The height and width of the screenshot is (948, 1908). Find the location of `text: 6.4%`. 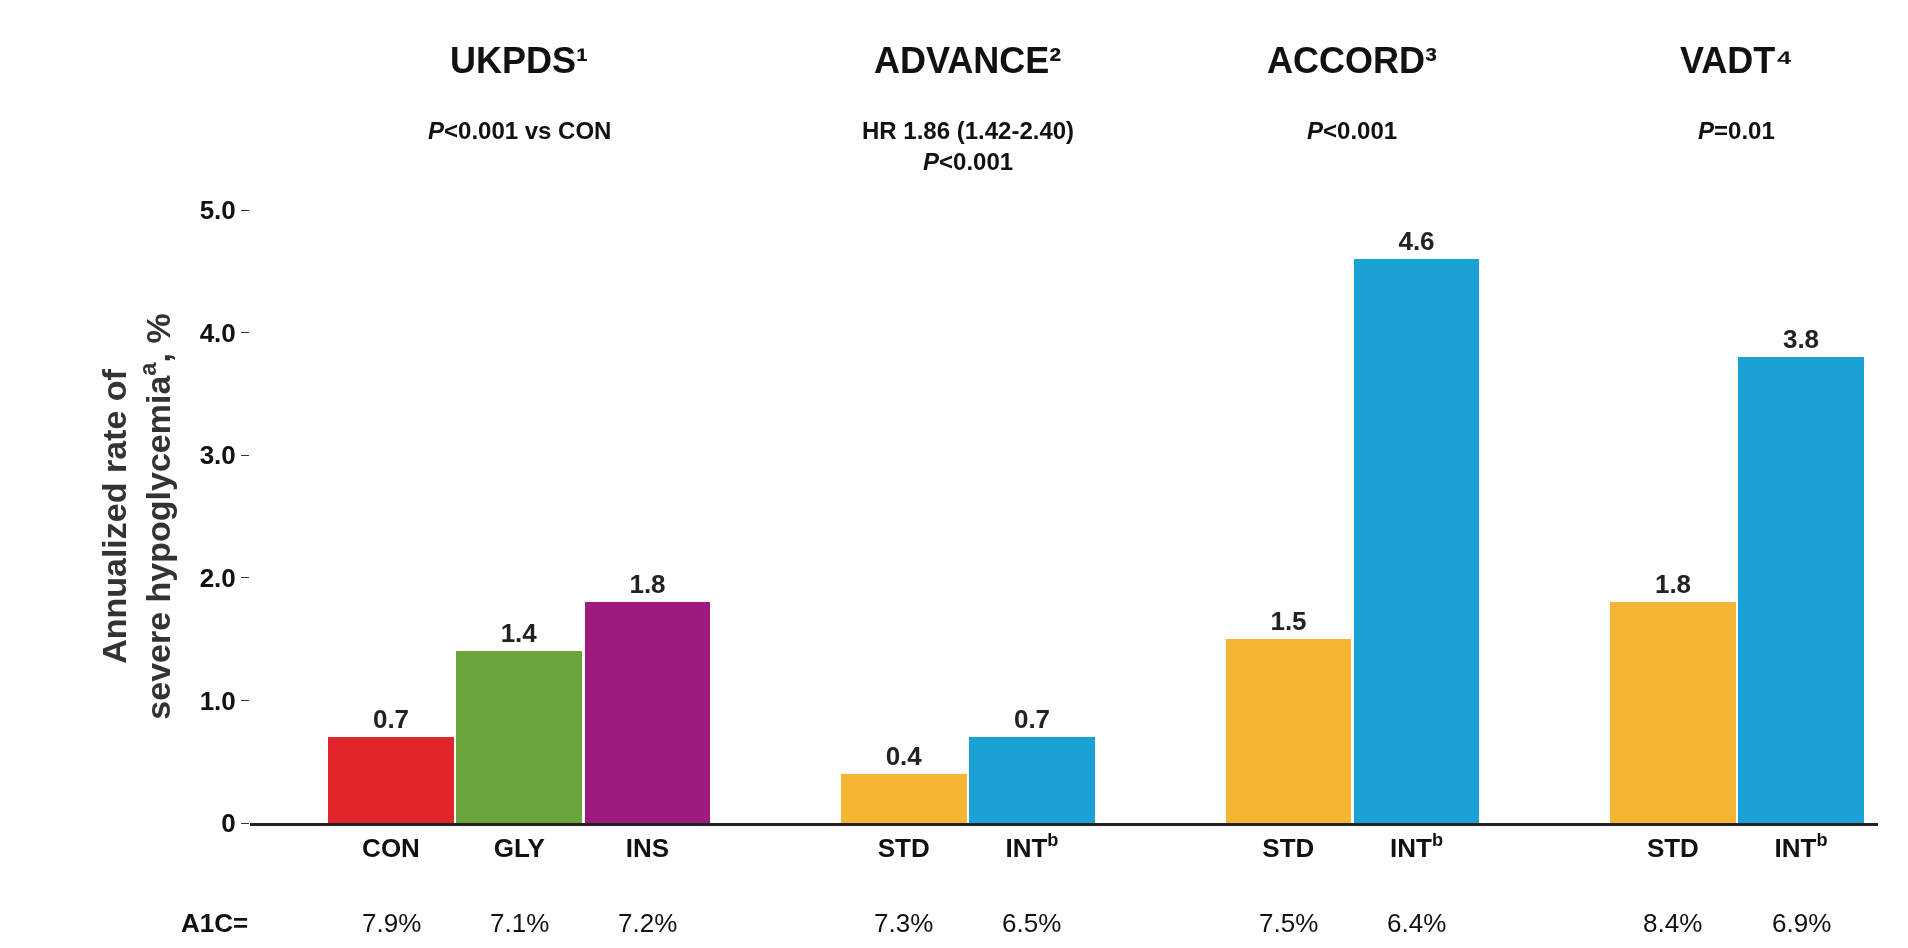

text: 6.4% is located at coordinates (1417, 923).